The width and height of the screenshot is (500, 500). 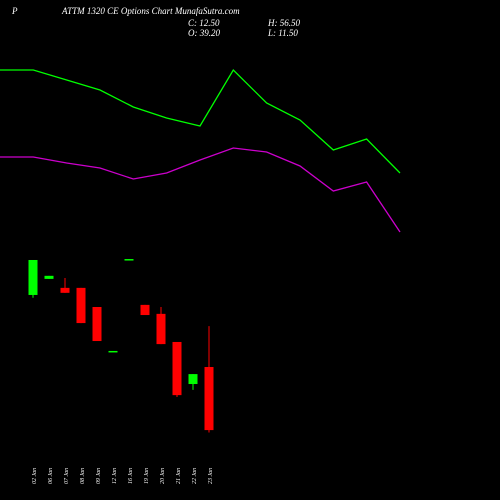 I want to click on ohlc-label: O: 39.20, so click(x=204, y=33).